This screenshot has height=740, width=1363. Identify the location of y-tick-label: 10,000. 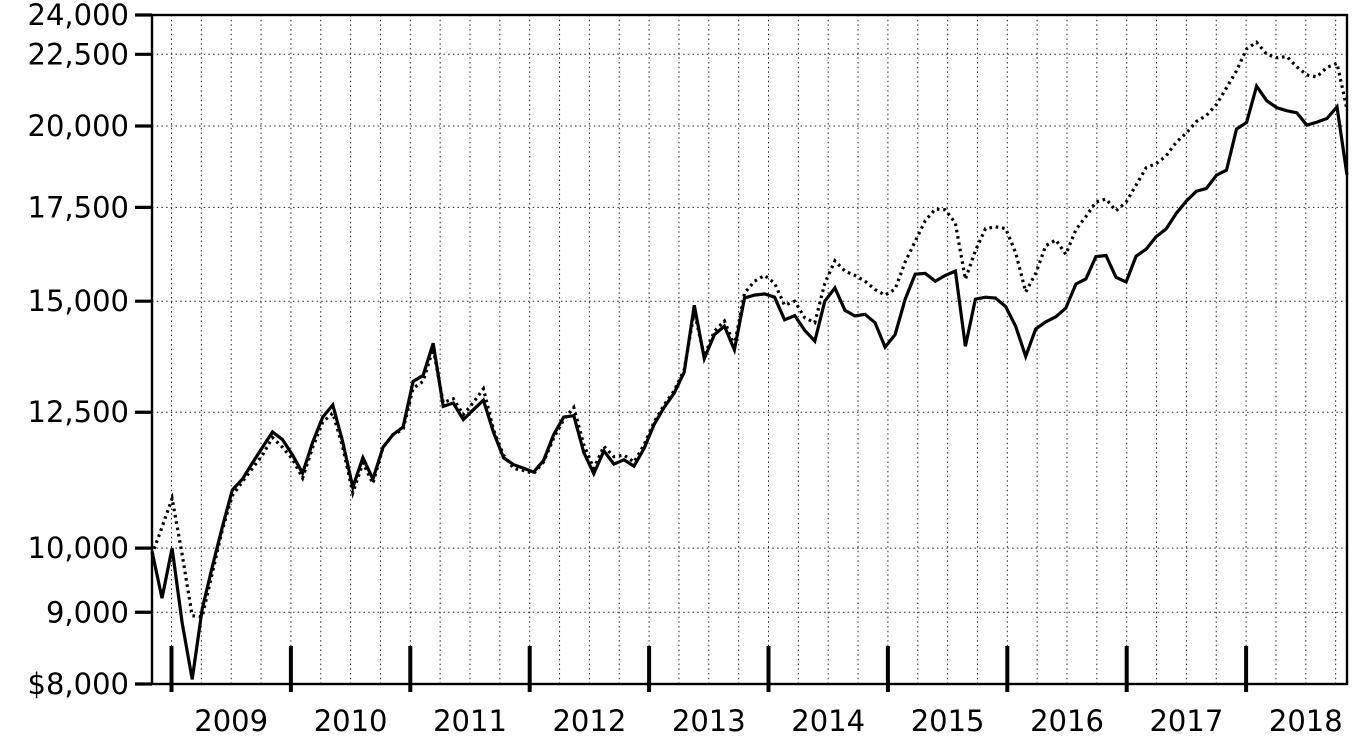
(78, 548).